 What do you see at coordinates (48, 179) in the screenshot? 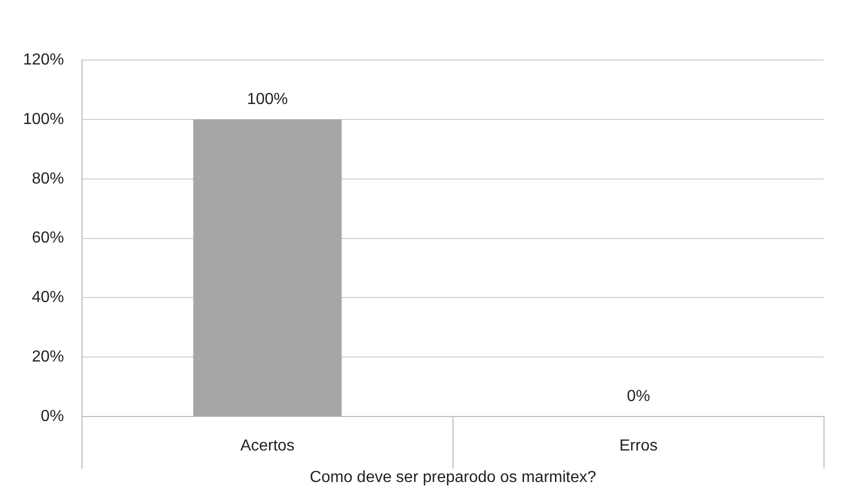
I see `y-tick-label: 80%` at bounding box center [48, 179].